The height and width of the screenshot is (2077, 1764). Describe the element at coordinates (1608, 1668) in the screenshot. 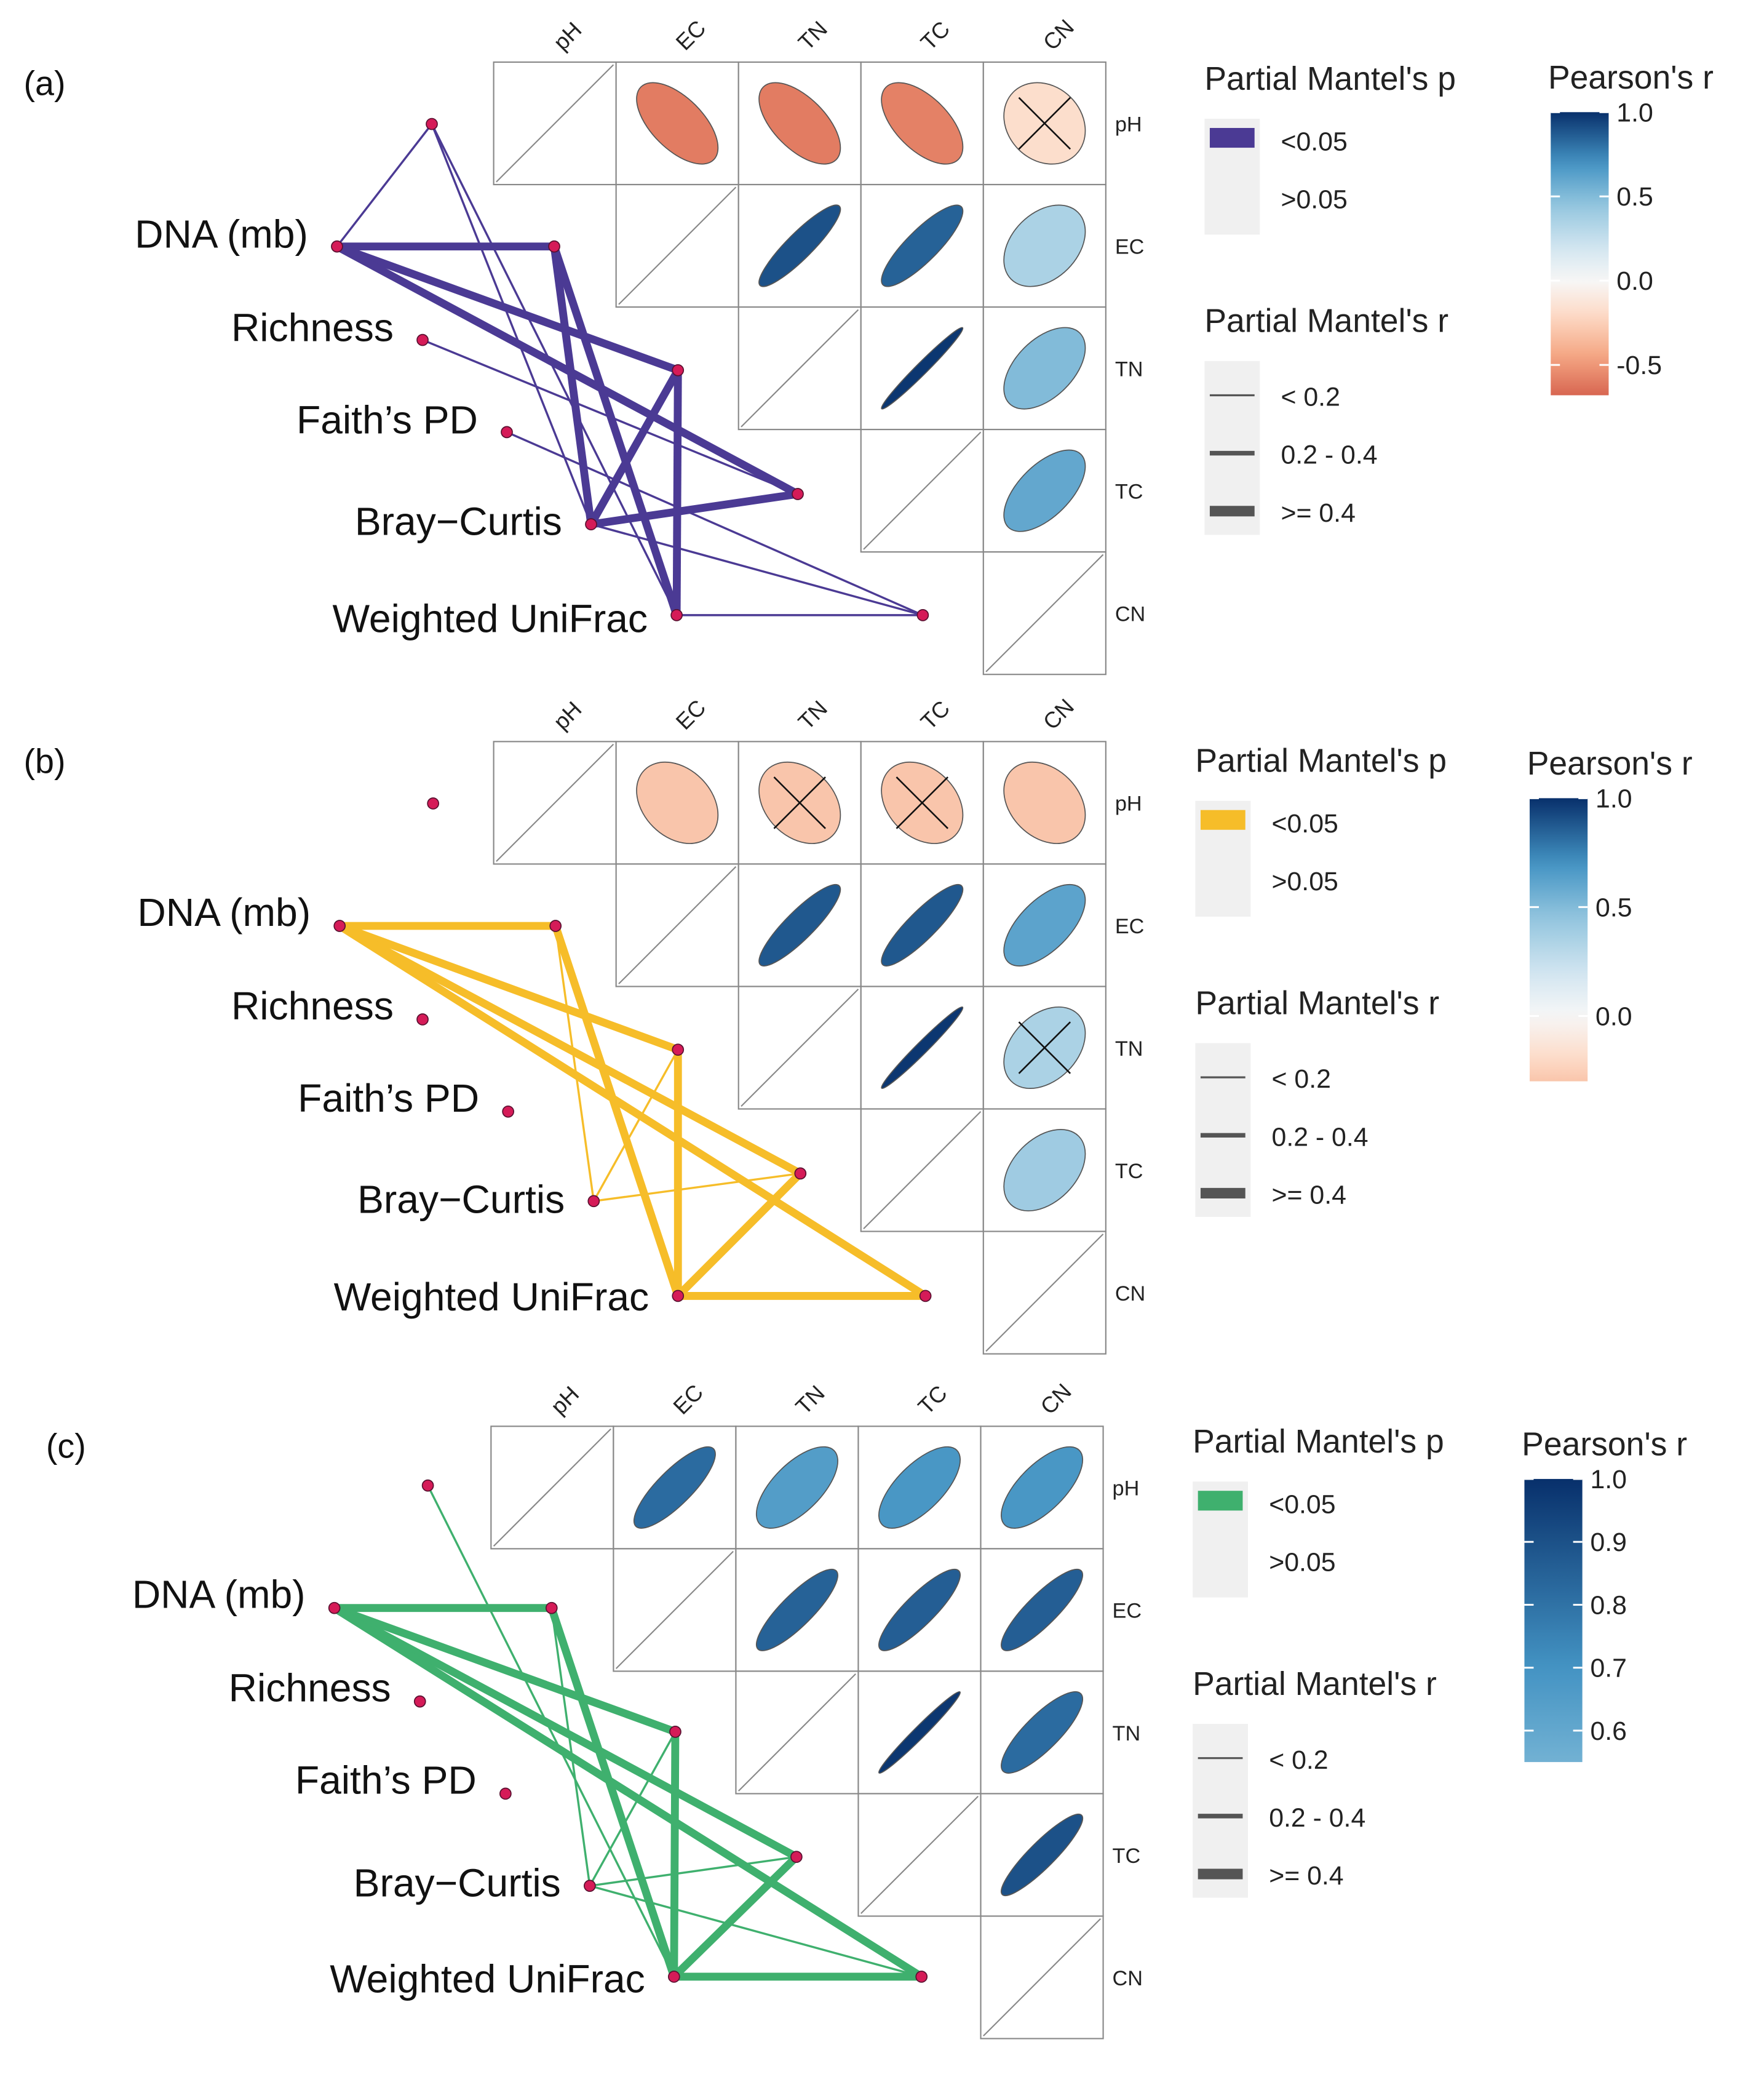

I see `colorbar-tick-label: 0.7` at that location.